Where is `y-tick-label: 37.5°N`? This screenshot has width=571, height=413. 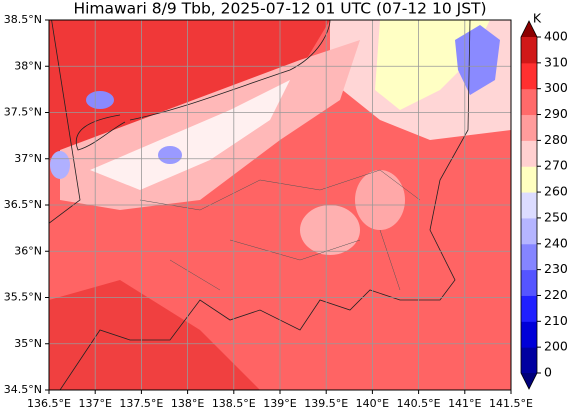
y-tick-label: 37.5°N is located at coordinates (23, 112).